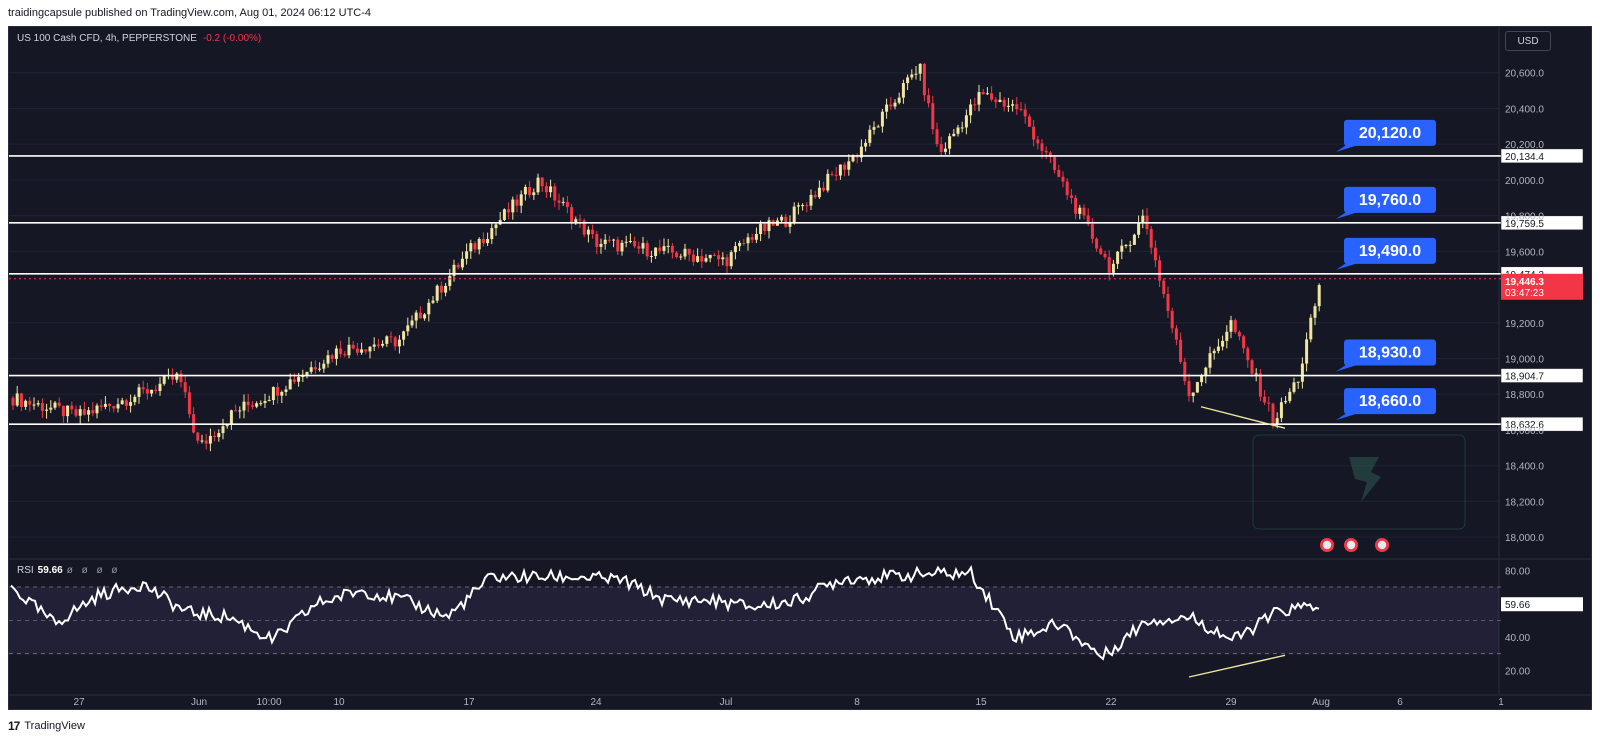 Image resolution: width=1600 pixels, height=740 pixels. I want to click on symbol-name: US 100 Cash CFD, 4h, PEPPERSTONE, so click(107, 38).